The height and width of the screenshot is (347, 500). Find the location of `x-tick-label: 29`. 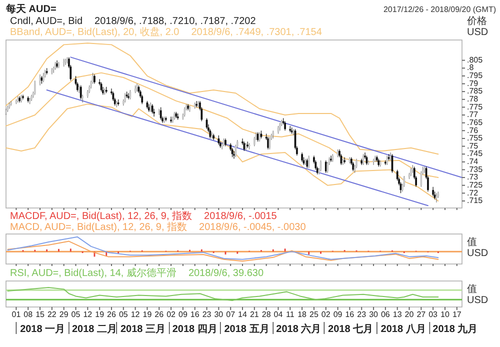

x-tick-label: 29 is located at coordinates (64, 314).